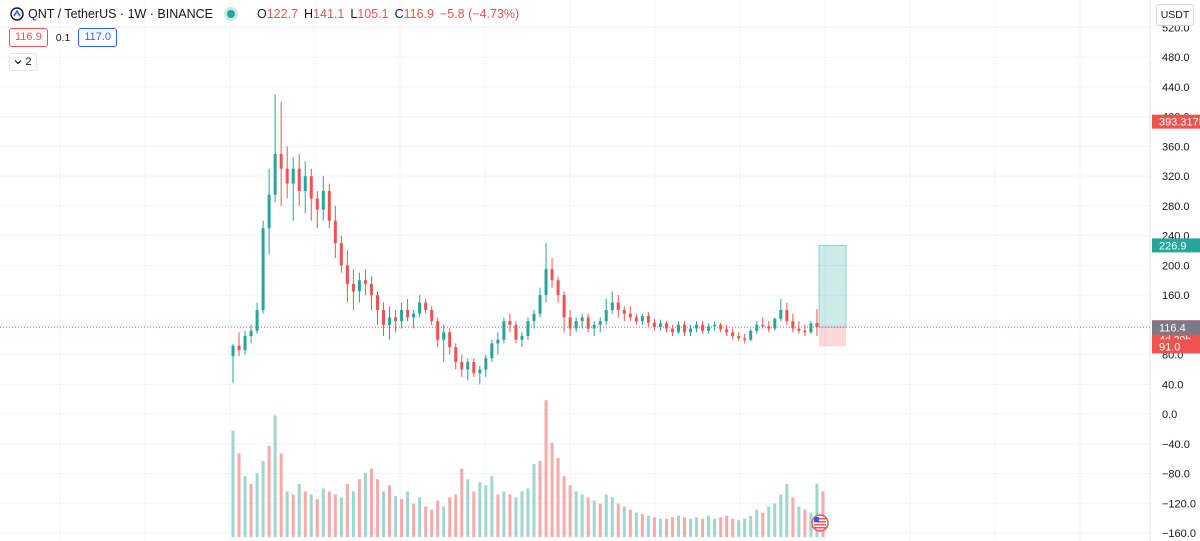  Describe the element at coordinates (329, 14) in the screenshot. I see `high-value: 141.1` at that location.